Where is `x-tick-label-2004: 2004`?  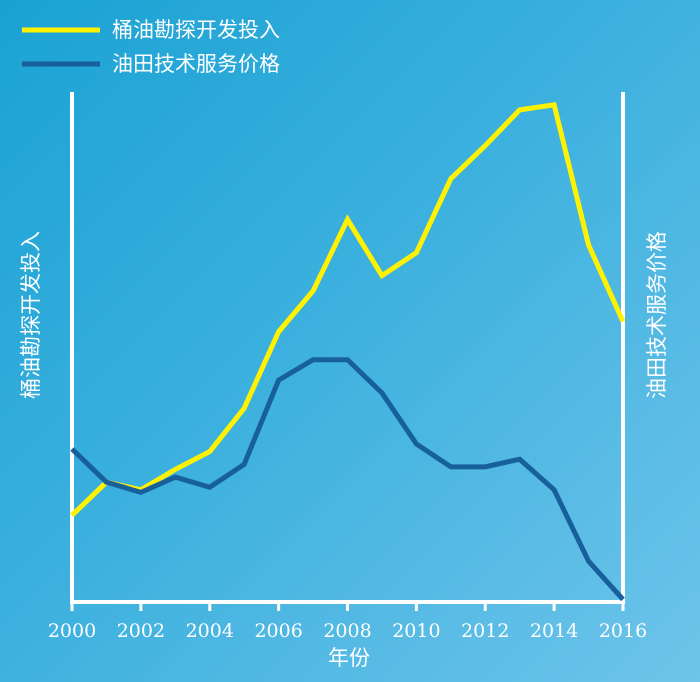 x-tick-label-2004: 2004 is located at coordinates (210, 631).